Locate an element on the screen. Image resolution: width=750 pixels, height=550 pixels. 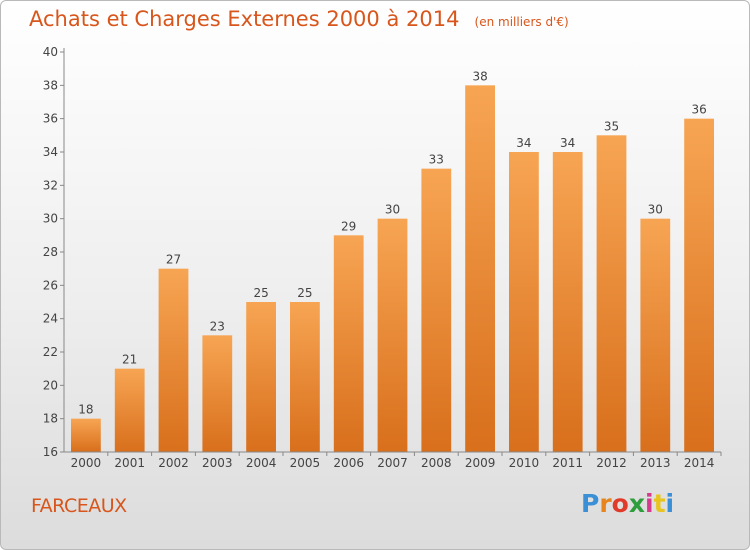
bar-2000 is located at coordinates (86, 435).